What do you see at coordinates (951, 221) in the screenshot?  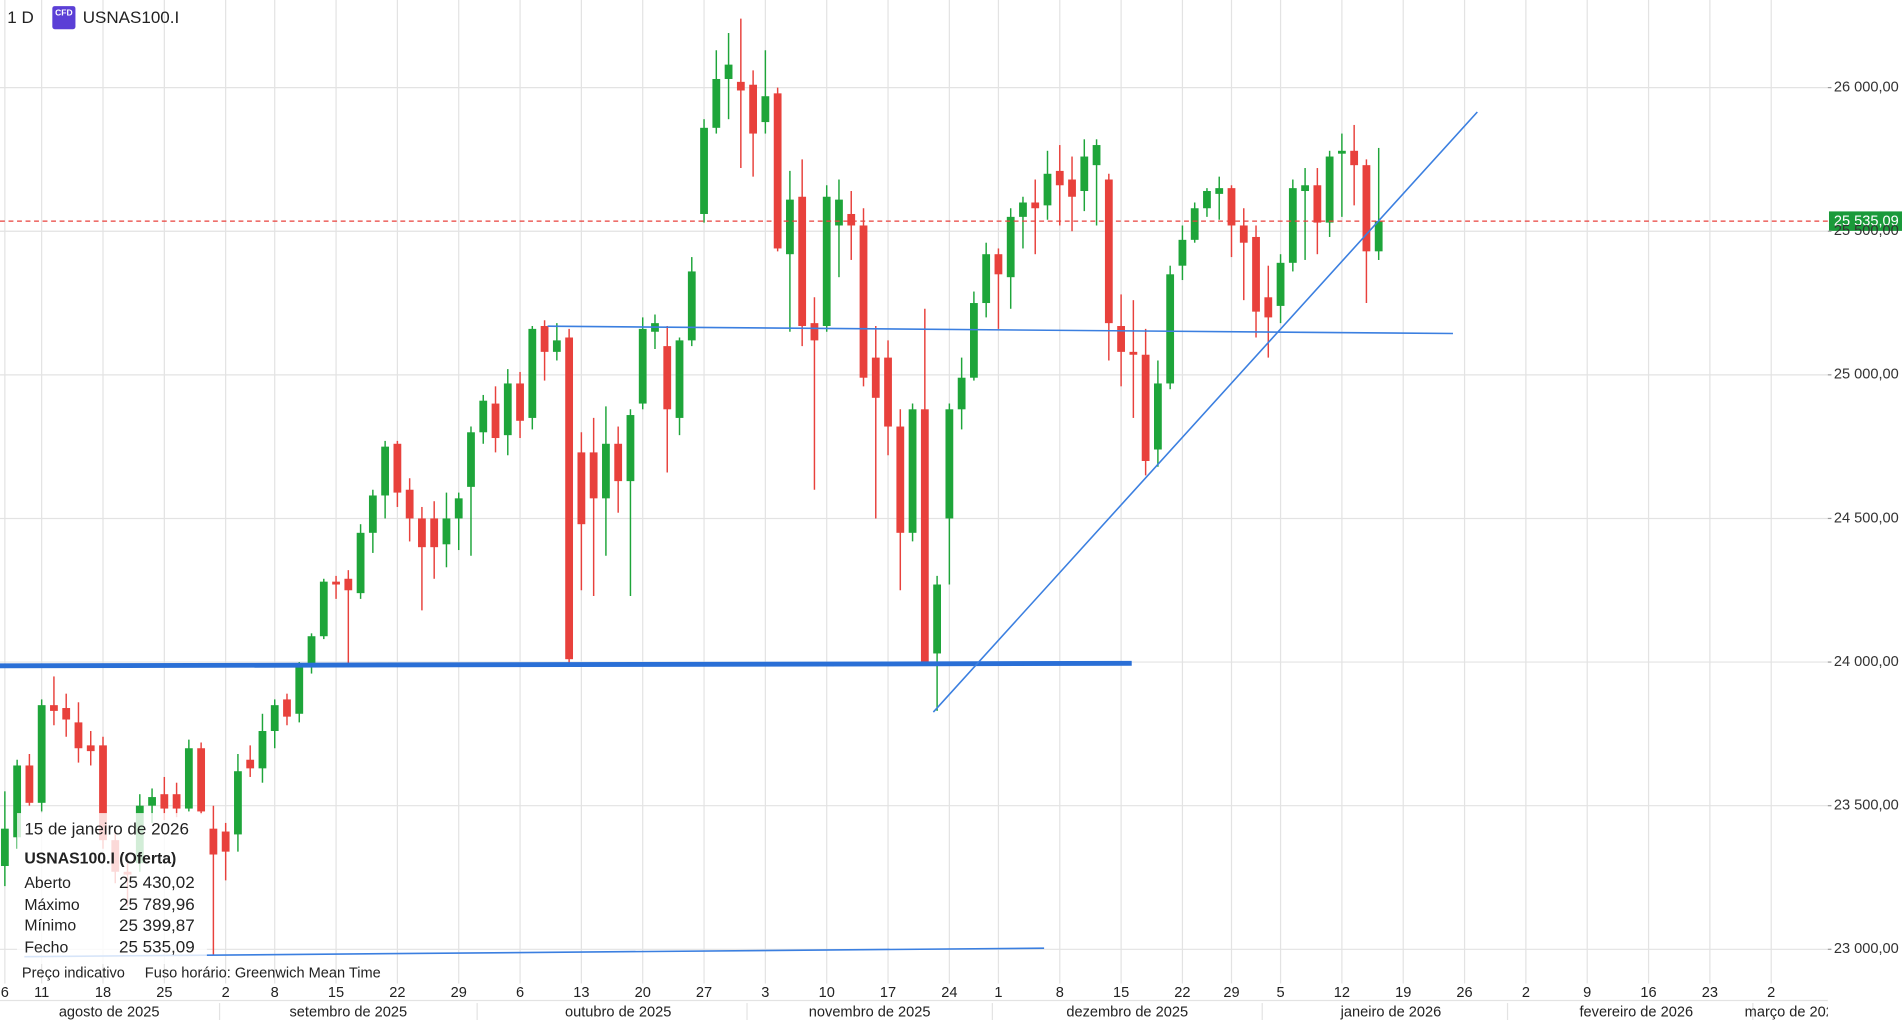 I see `last-price: 25 535,09` at bounding box center [951, 221].